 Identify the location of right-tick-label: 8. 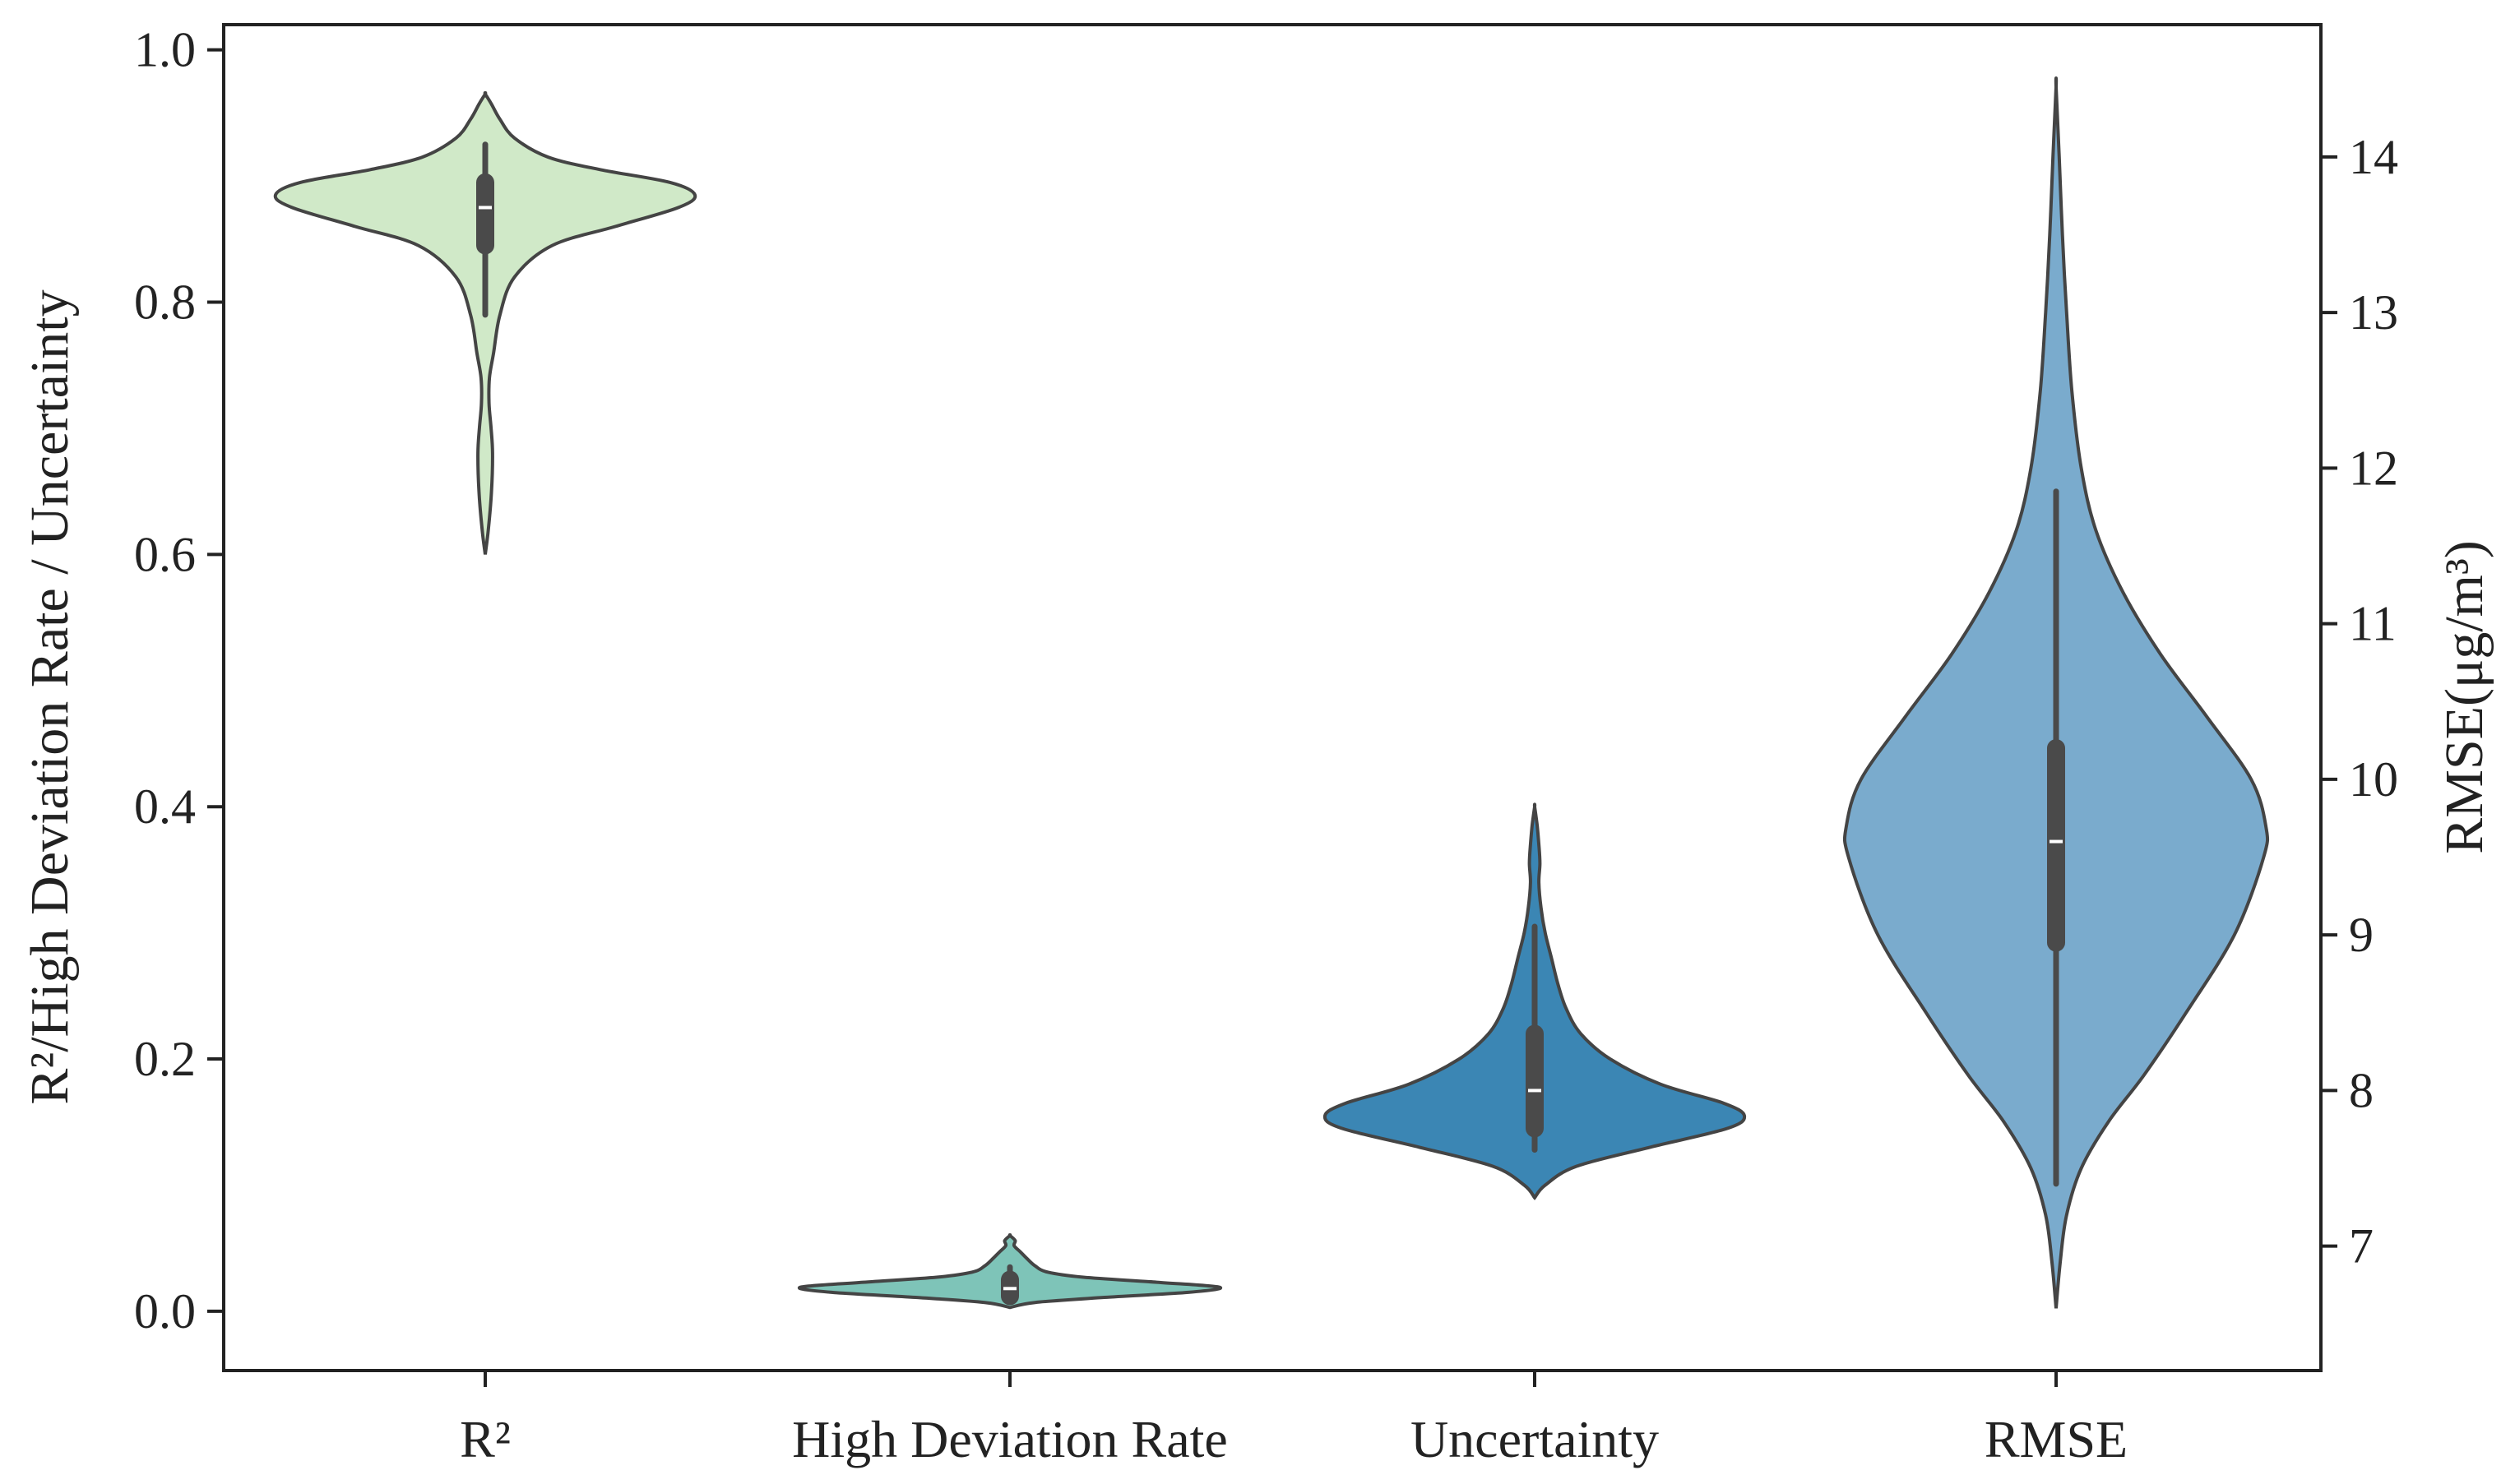
(2361, 1090).